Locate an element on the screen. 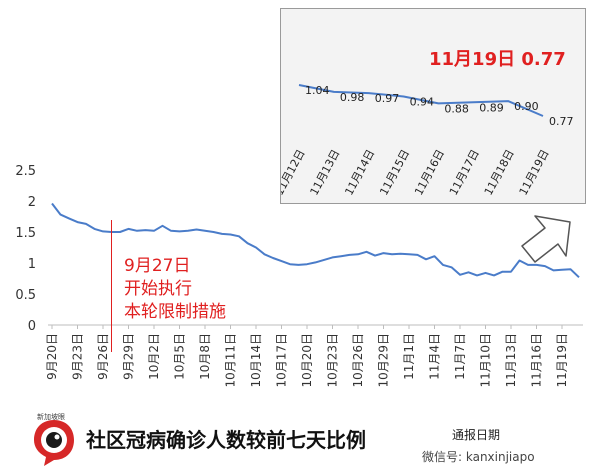 The image size is (601, 475). x-tick-label: 9月26日 is located at coordinates (103, 356).